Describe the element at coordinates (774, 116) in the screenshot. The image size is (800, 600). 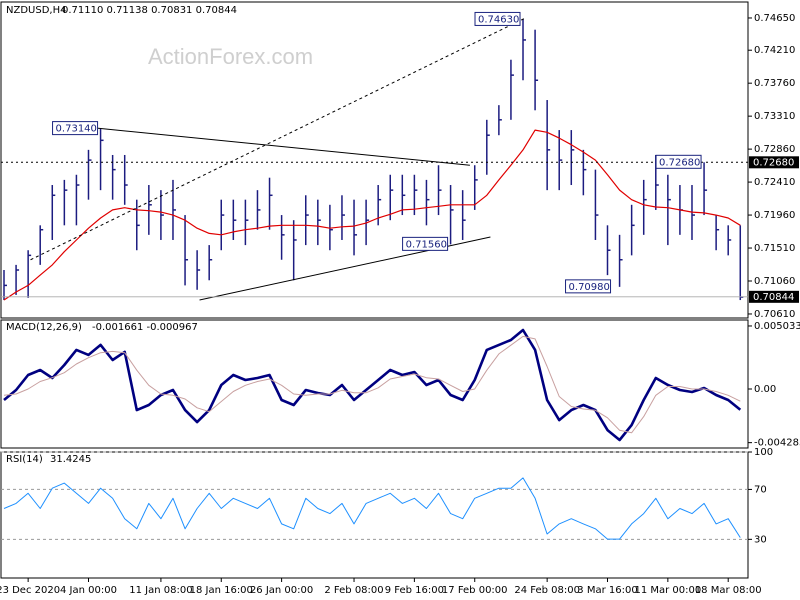
I see `y-tick-label: 0.73310` at that location.